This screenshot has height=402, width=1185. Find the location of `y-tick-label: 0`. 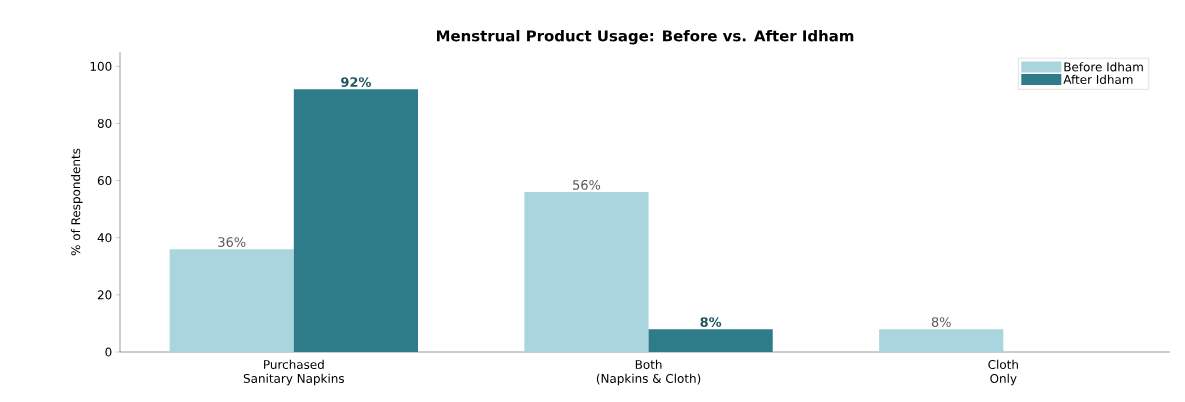

y-tick-label: 0 is located at coordinates (108, 352).